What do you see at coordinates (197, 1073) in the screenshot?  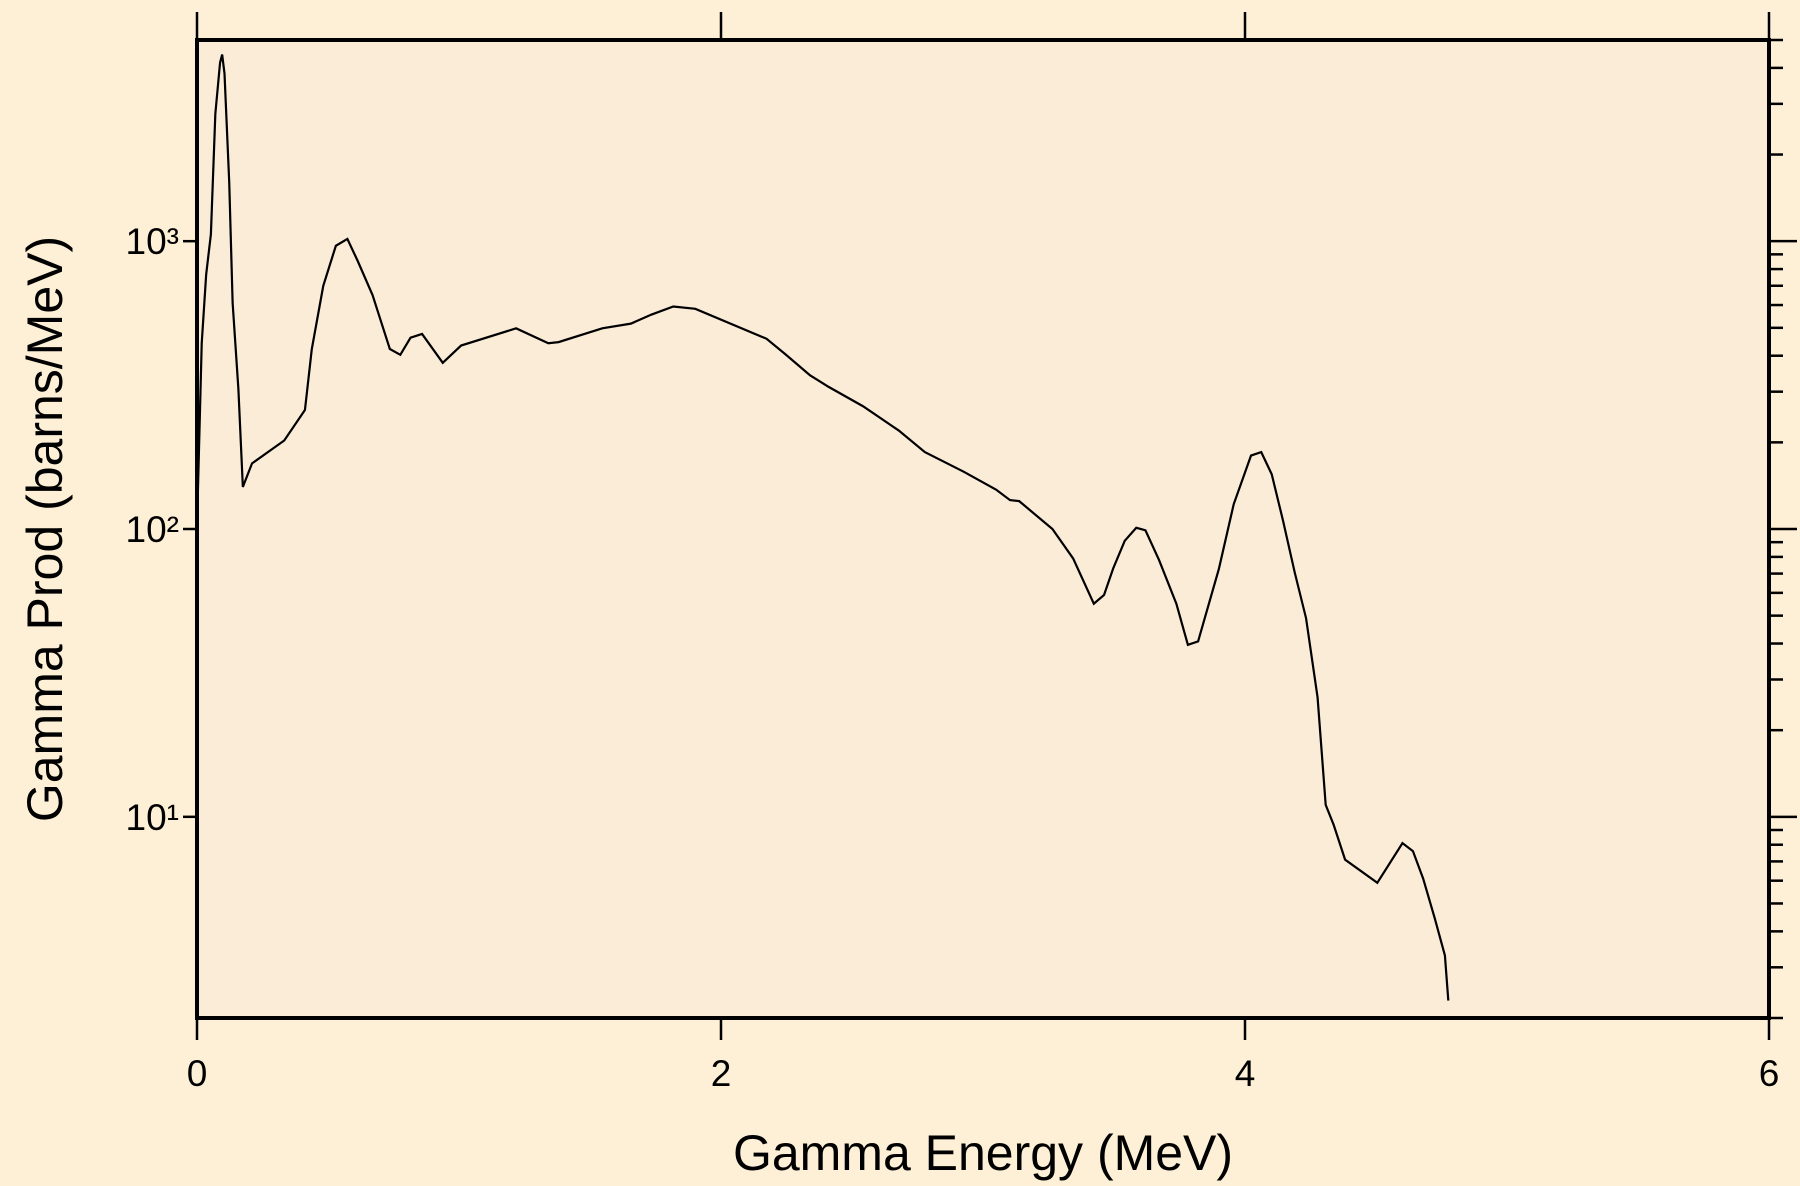 I see `x-tick-label: 0` at bounding box center [197, 1073].